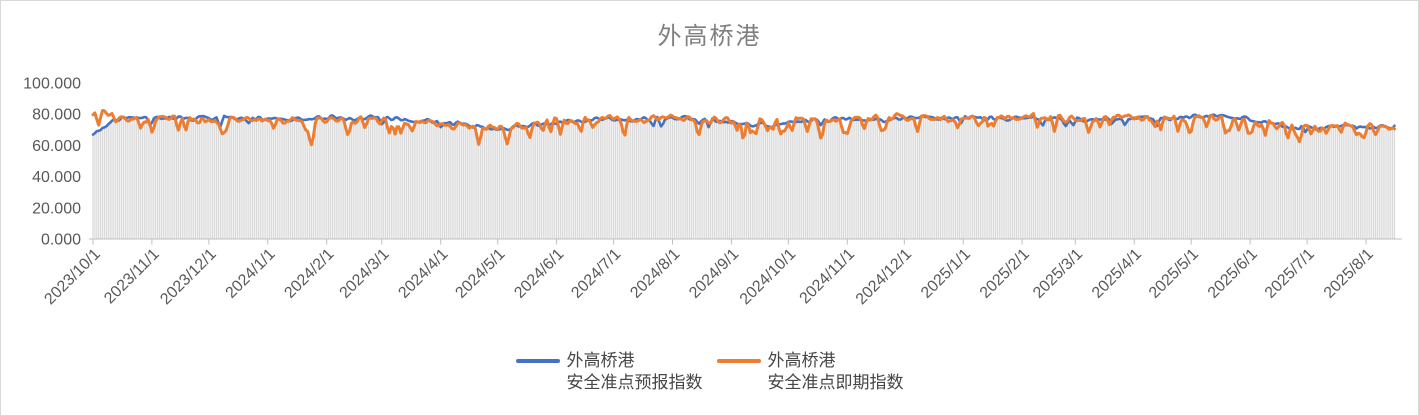 This screenshot has width=1419, height=416. Describe the element at coordinates (634, 382) in the screenshot. I see `legend-label-line2: 安全准点预报指数` at that location.